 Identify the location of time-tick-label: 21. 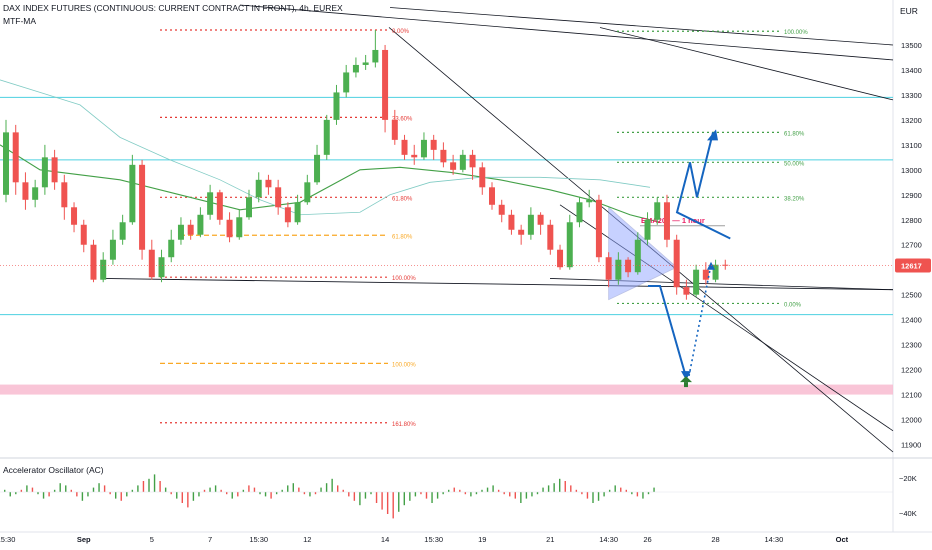
(550, 539).